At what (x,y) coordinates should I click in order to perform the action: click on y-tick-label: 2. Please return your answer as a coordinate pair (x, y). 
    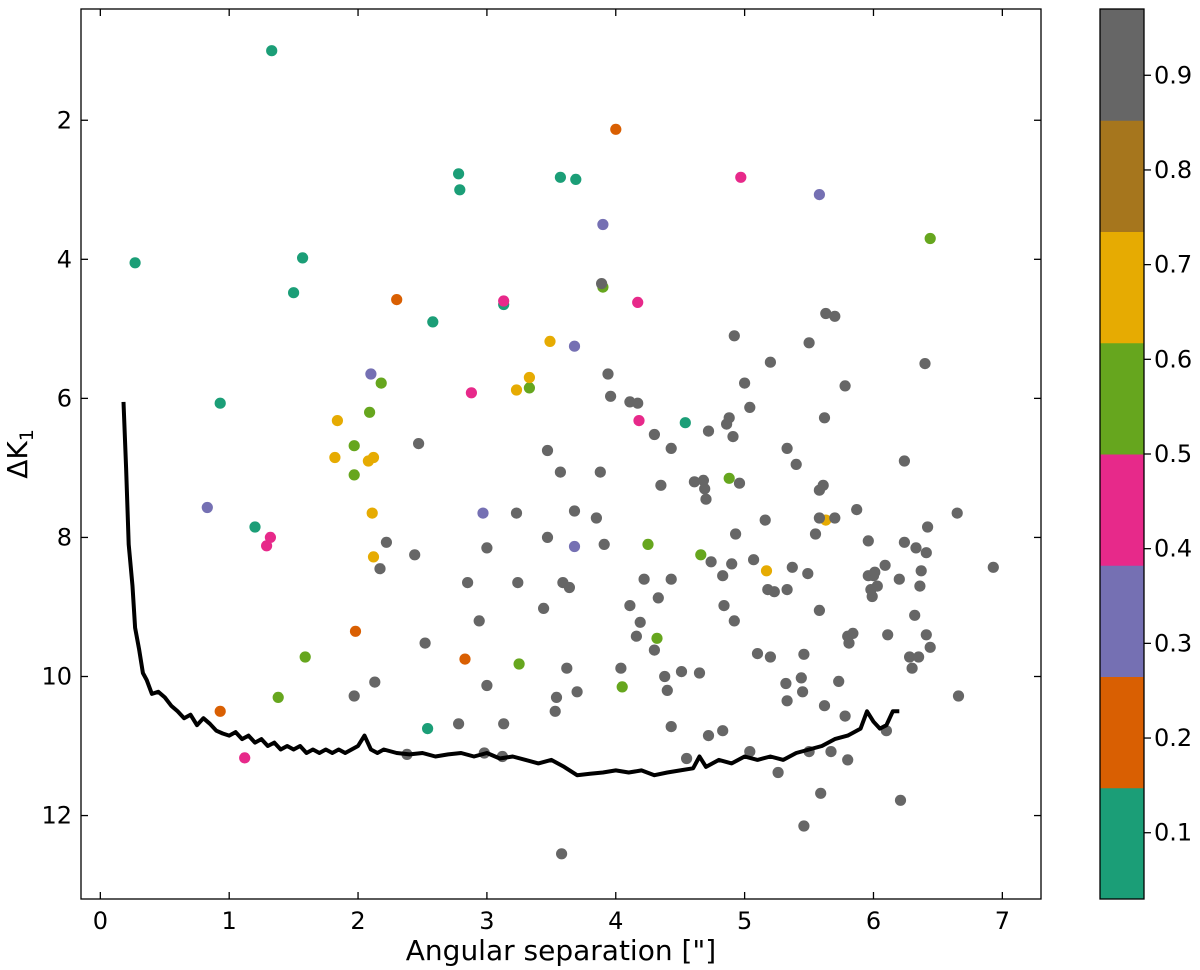
    Looking at the image, I should click on (64, 120).